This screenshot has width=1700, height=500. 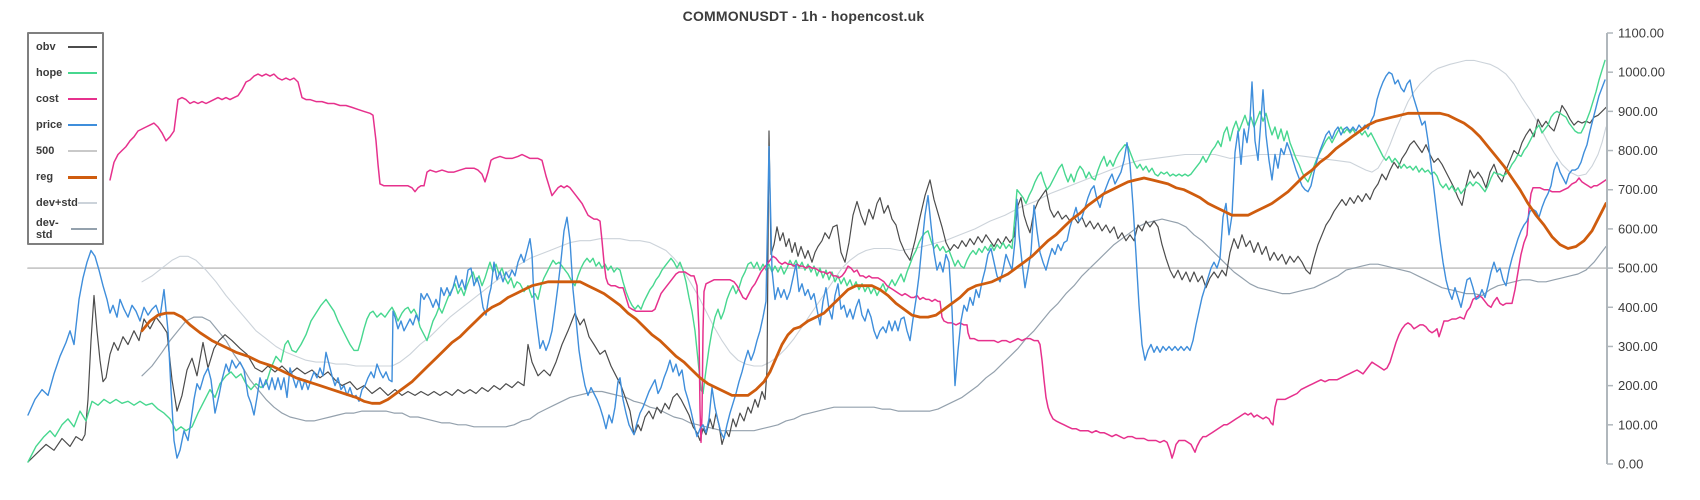 What do you see at coordinates (1638, 111) in the screenshot?
I see `y-axis-tick-label: 900.00` at bounding box center [1638, 111].